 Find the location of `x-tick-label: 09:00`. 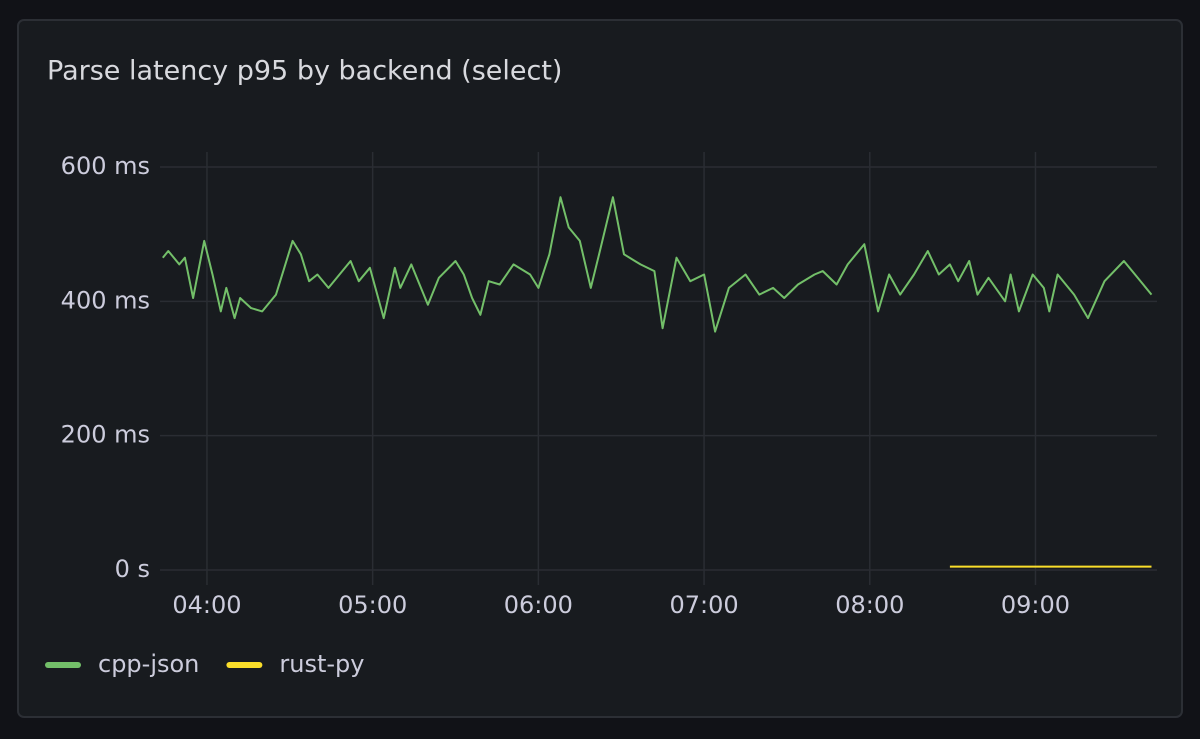

x-tick-label: 09:00 is located at coordinates (1035, 605).